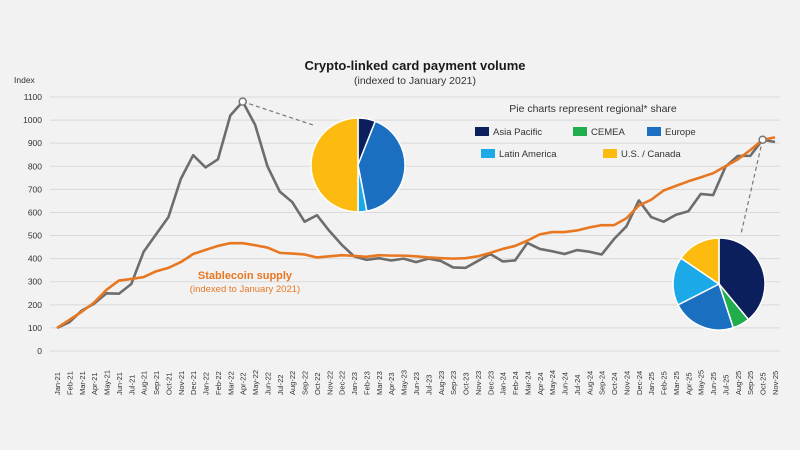 This screenshot has height=450, width=800. Describe the element at coordinates (168, 383) in the screenshot. I see `x-tick-label: Oct-21` at that location.